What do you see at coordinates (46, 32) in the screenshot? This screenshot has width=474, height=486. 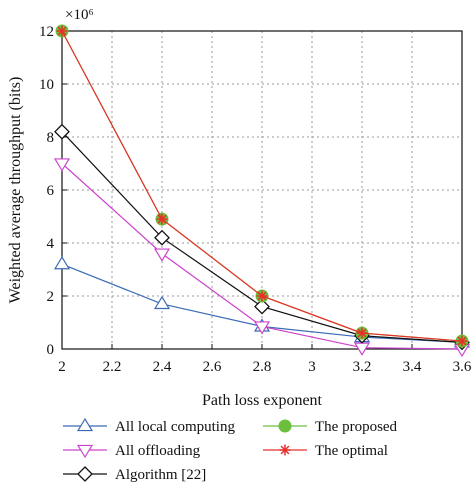 I see `y-tick-label: 12` at bounding box center [46, 32].